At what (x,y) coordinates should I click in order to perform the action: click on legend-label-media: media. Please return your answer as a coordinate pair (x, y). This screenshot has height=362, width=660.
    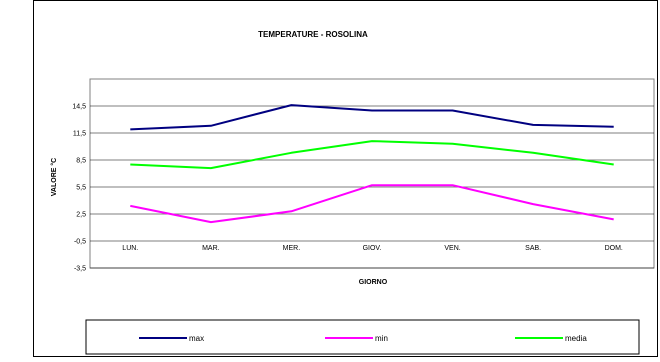
    Looking at the image, I should click on (576, 338).